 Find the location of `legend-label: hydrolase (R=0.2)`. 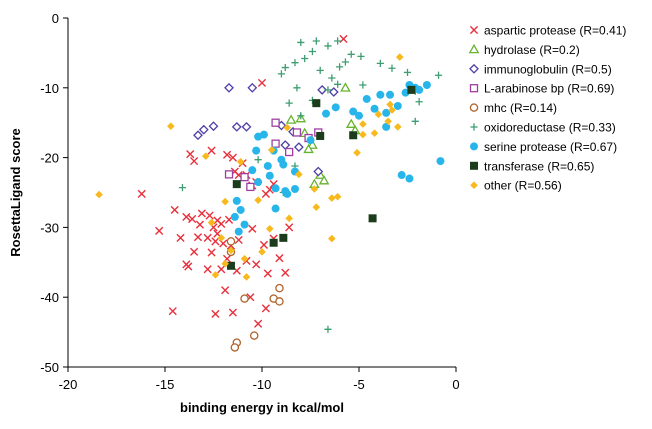

legend-label: hydrolase (R=0.2) is located at coordinates (532, 50).